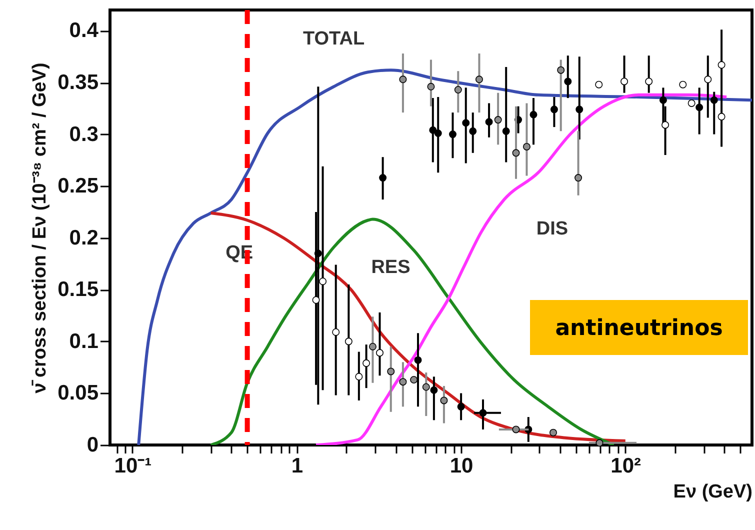  Describe the element at coordinates (78, 290) in the screenshot. I see `y-tick-label: 0.15` at that location.